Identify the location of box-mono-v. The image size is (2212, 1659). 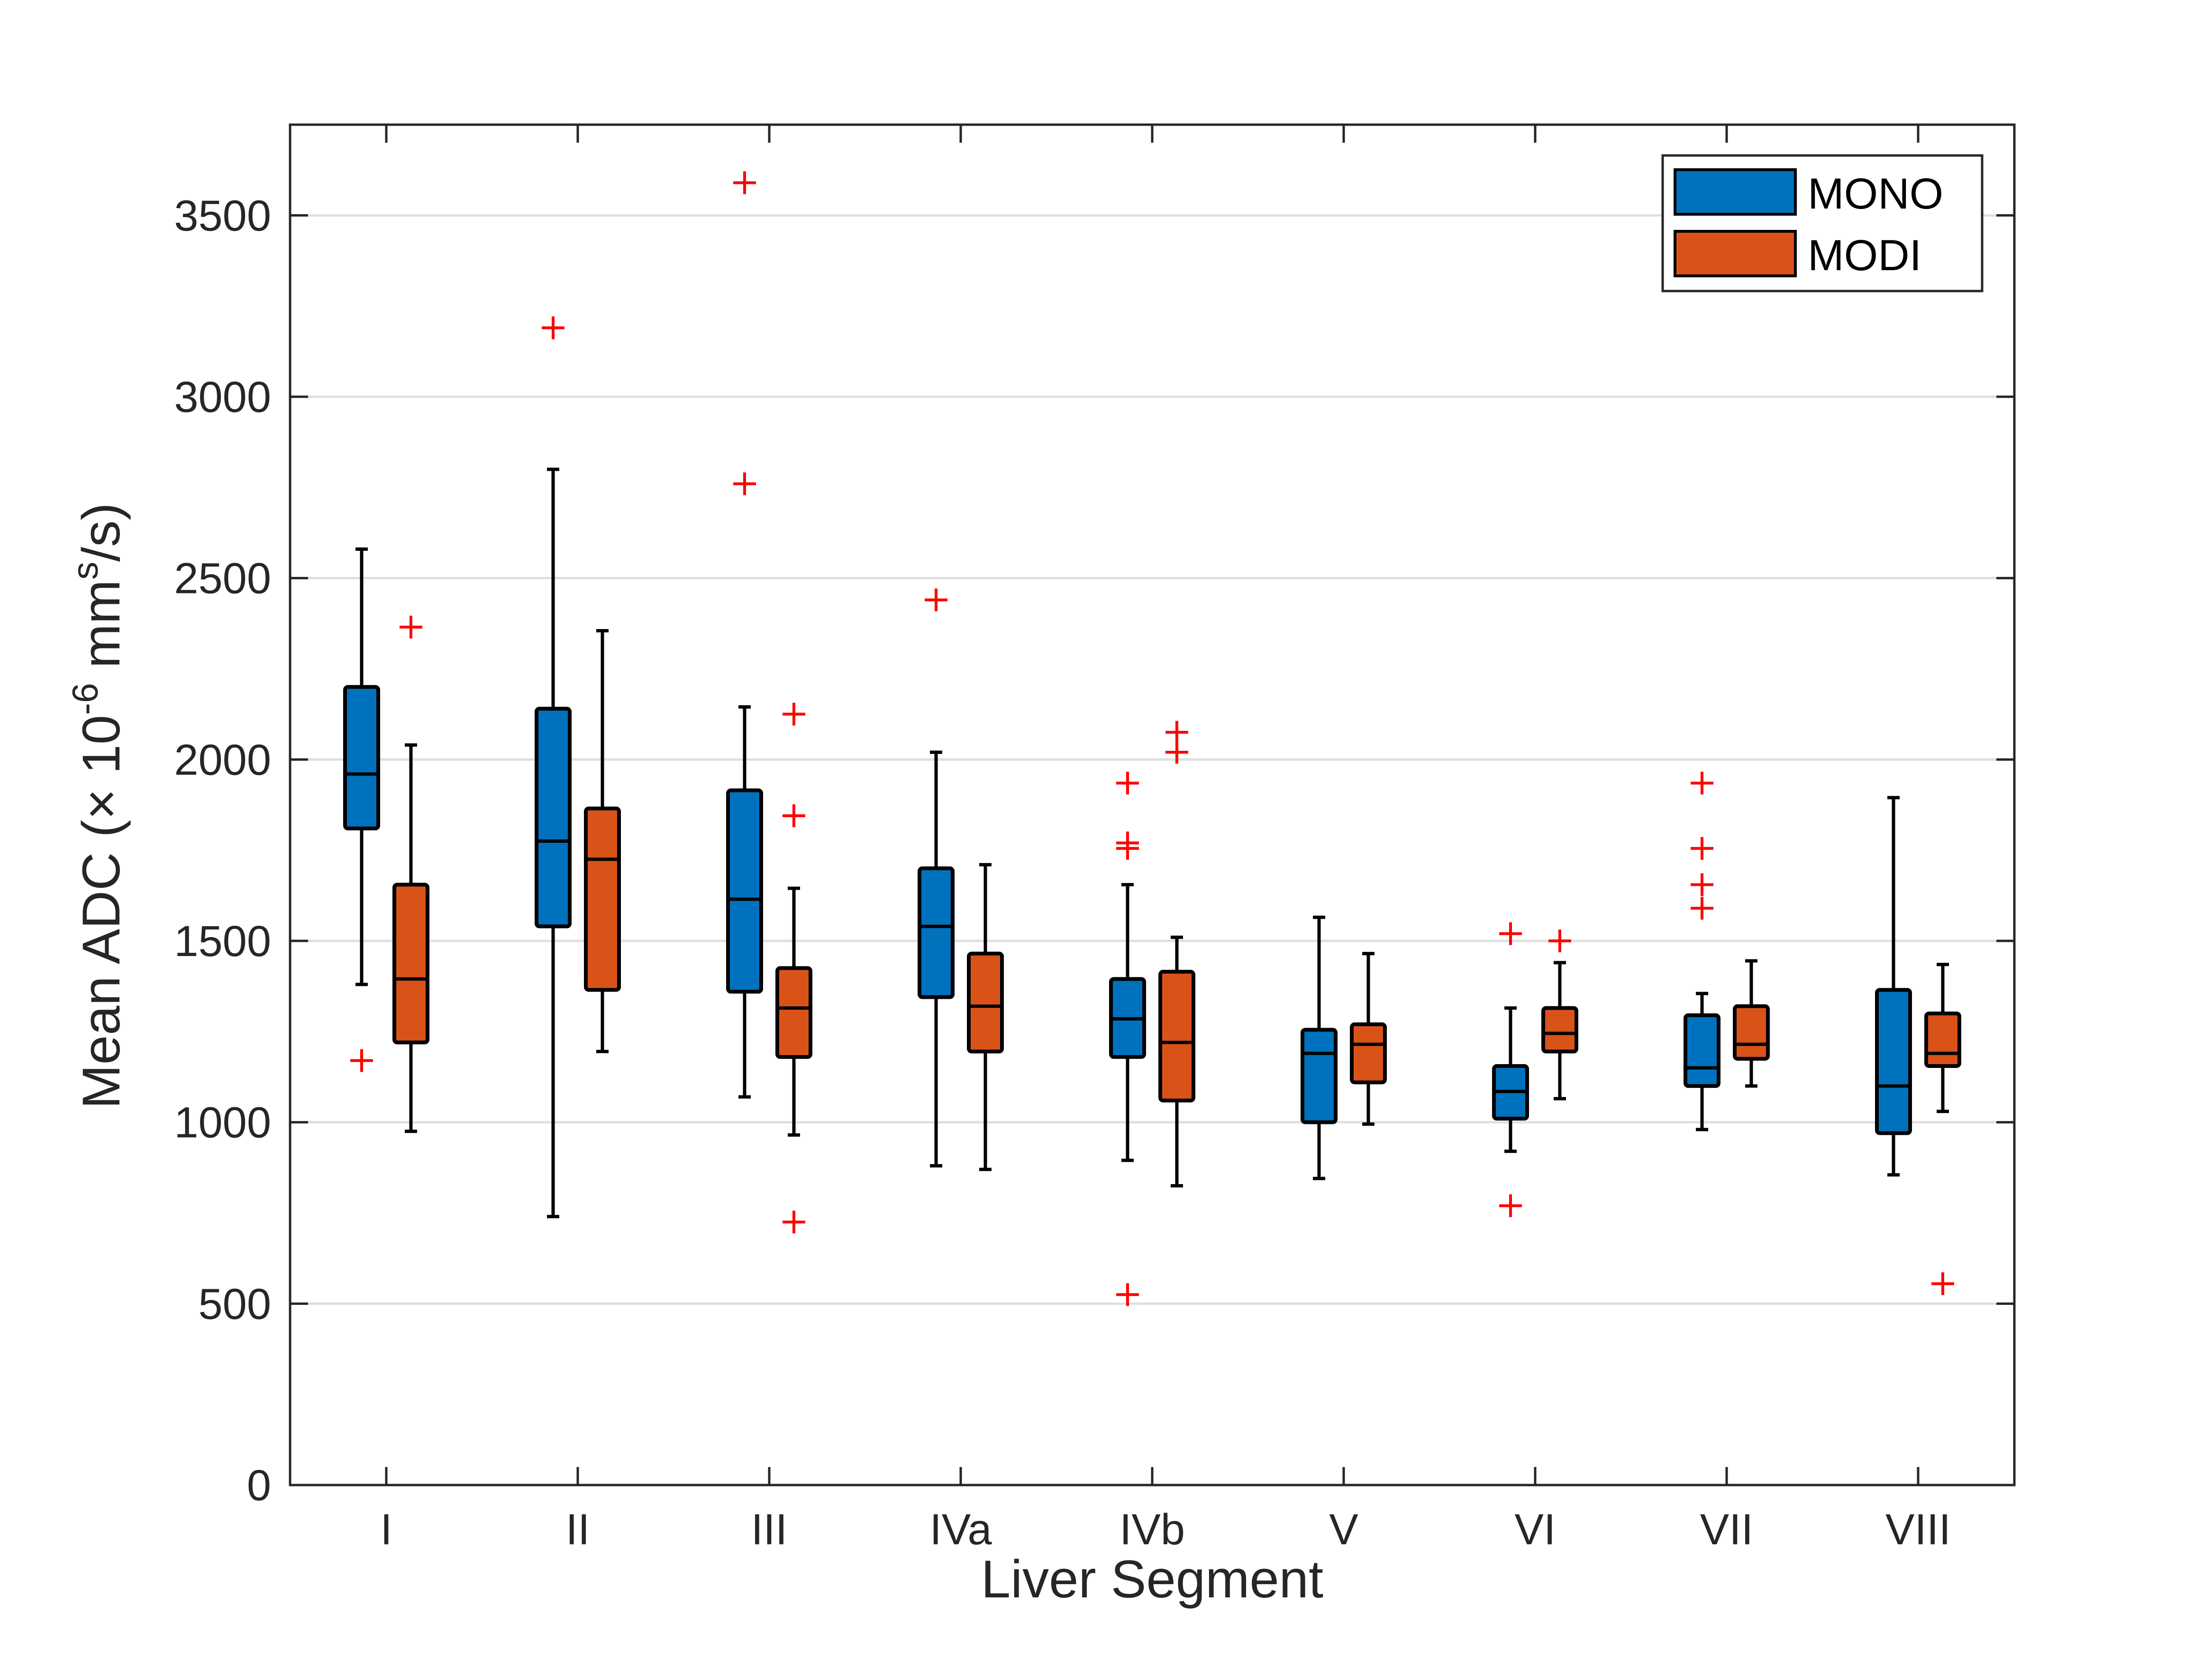
(1319, 1047).